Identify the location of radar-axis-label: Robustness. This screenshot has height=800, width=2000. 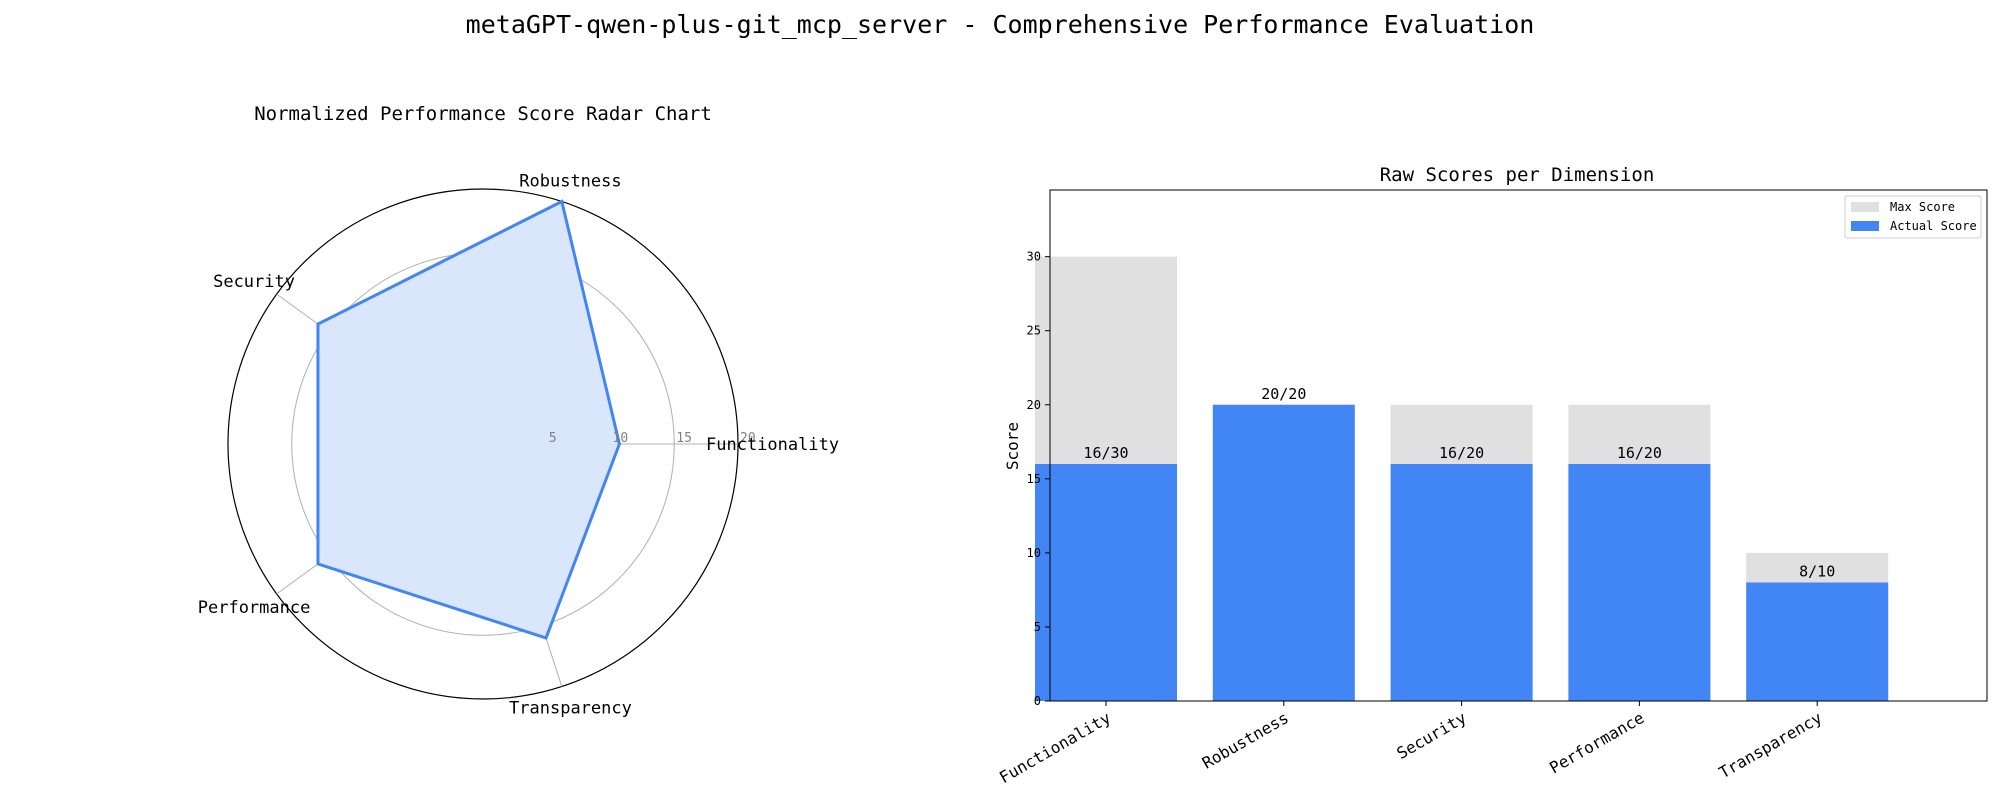
(570, 182).